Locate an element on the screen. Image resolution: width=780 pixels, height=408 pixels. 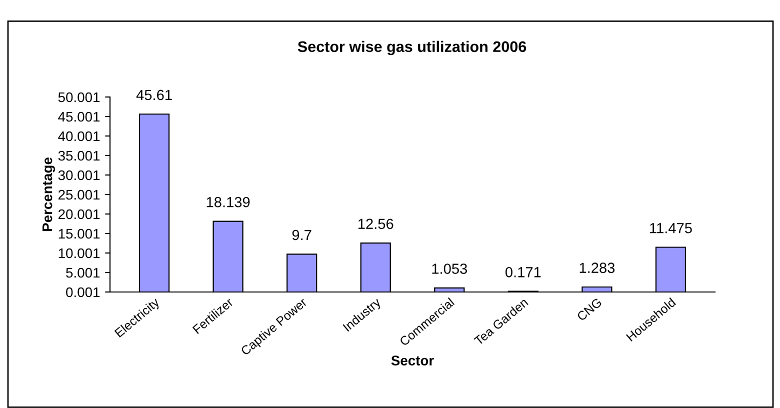
data-label: 11.475 is located at coordinates (671, 228).